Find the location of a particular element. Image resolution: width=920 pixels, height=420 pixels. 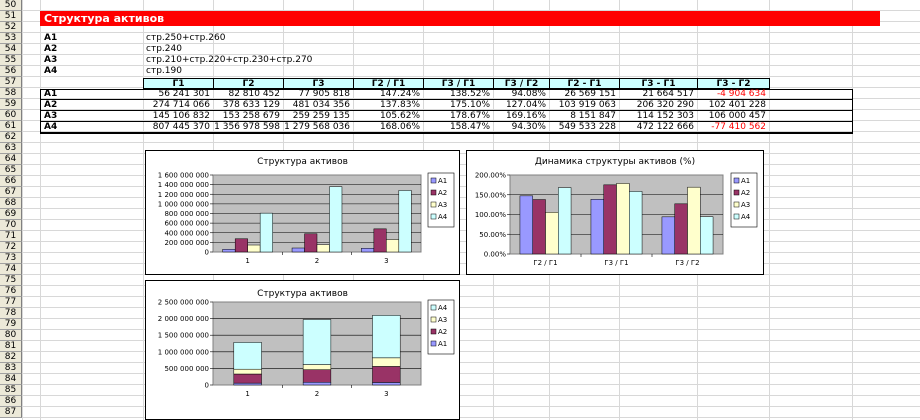

row-header: 55 is located at coordinates (11, 60).